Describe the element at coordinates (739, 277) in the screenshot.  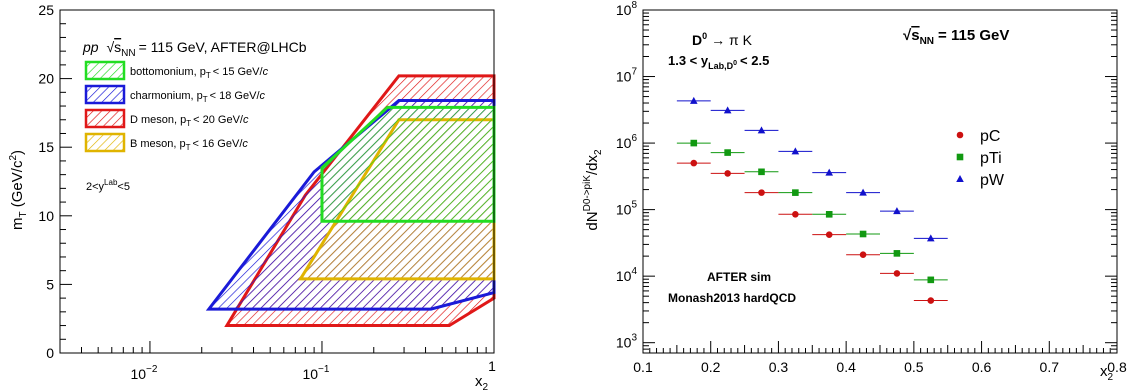
I see `sim-label-1: AFTER sim` at that location.